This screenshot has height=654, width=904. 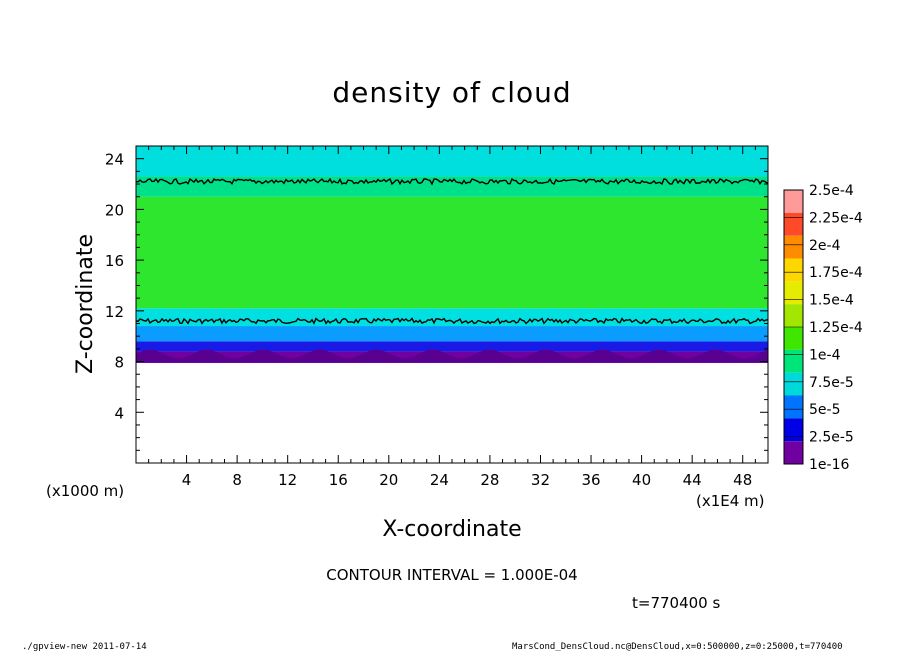 What do you see at coordinates (114, 312) in the screenshot?
I see `y-tick-label: 12` at bounding box center [114, 312].